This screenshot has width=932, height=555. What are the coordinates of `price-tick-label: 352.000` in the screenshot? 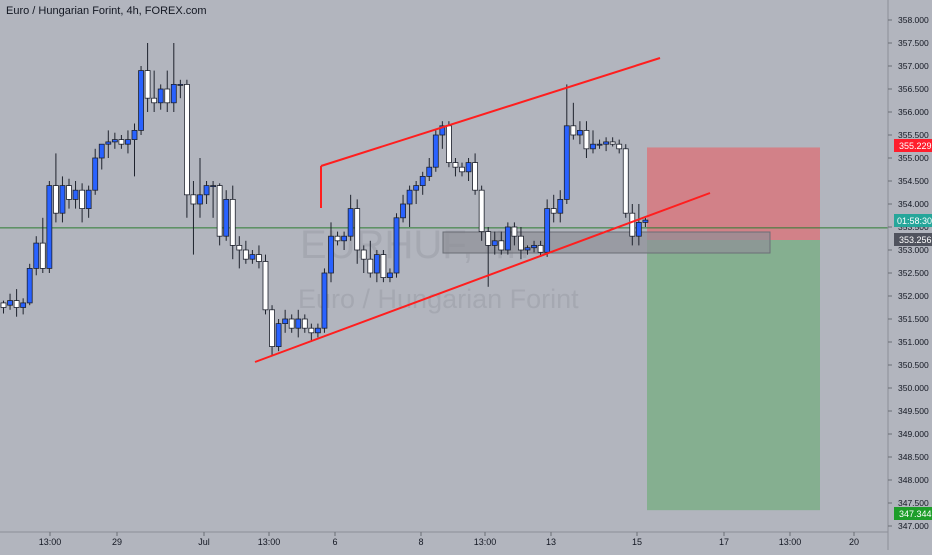 It's located at (913, 296).